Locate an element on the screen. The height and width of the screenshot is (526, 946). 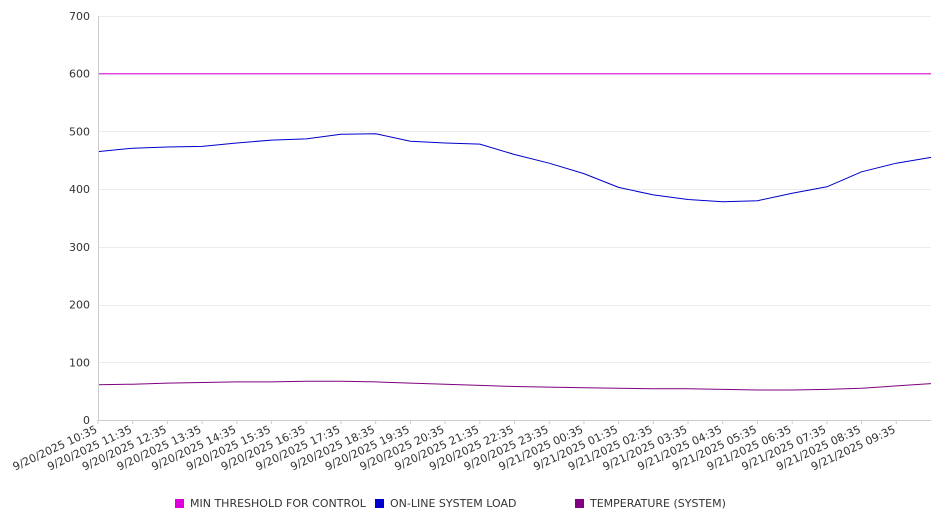
y-tick-label: 500 is located at coordinates (79, 131).